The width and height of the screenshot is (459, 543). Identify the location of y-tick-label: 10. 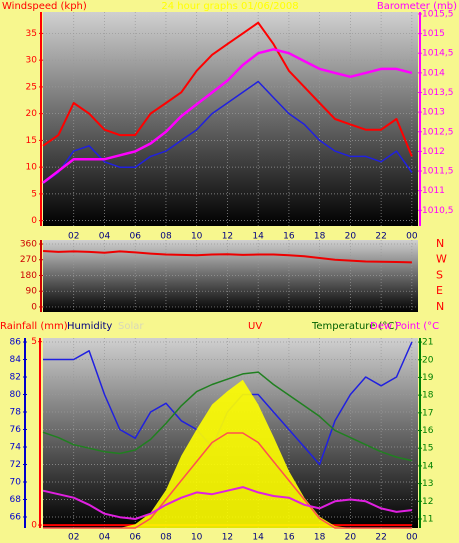
(32, 168).